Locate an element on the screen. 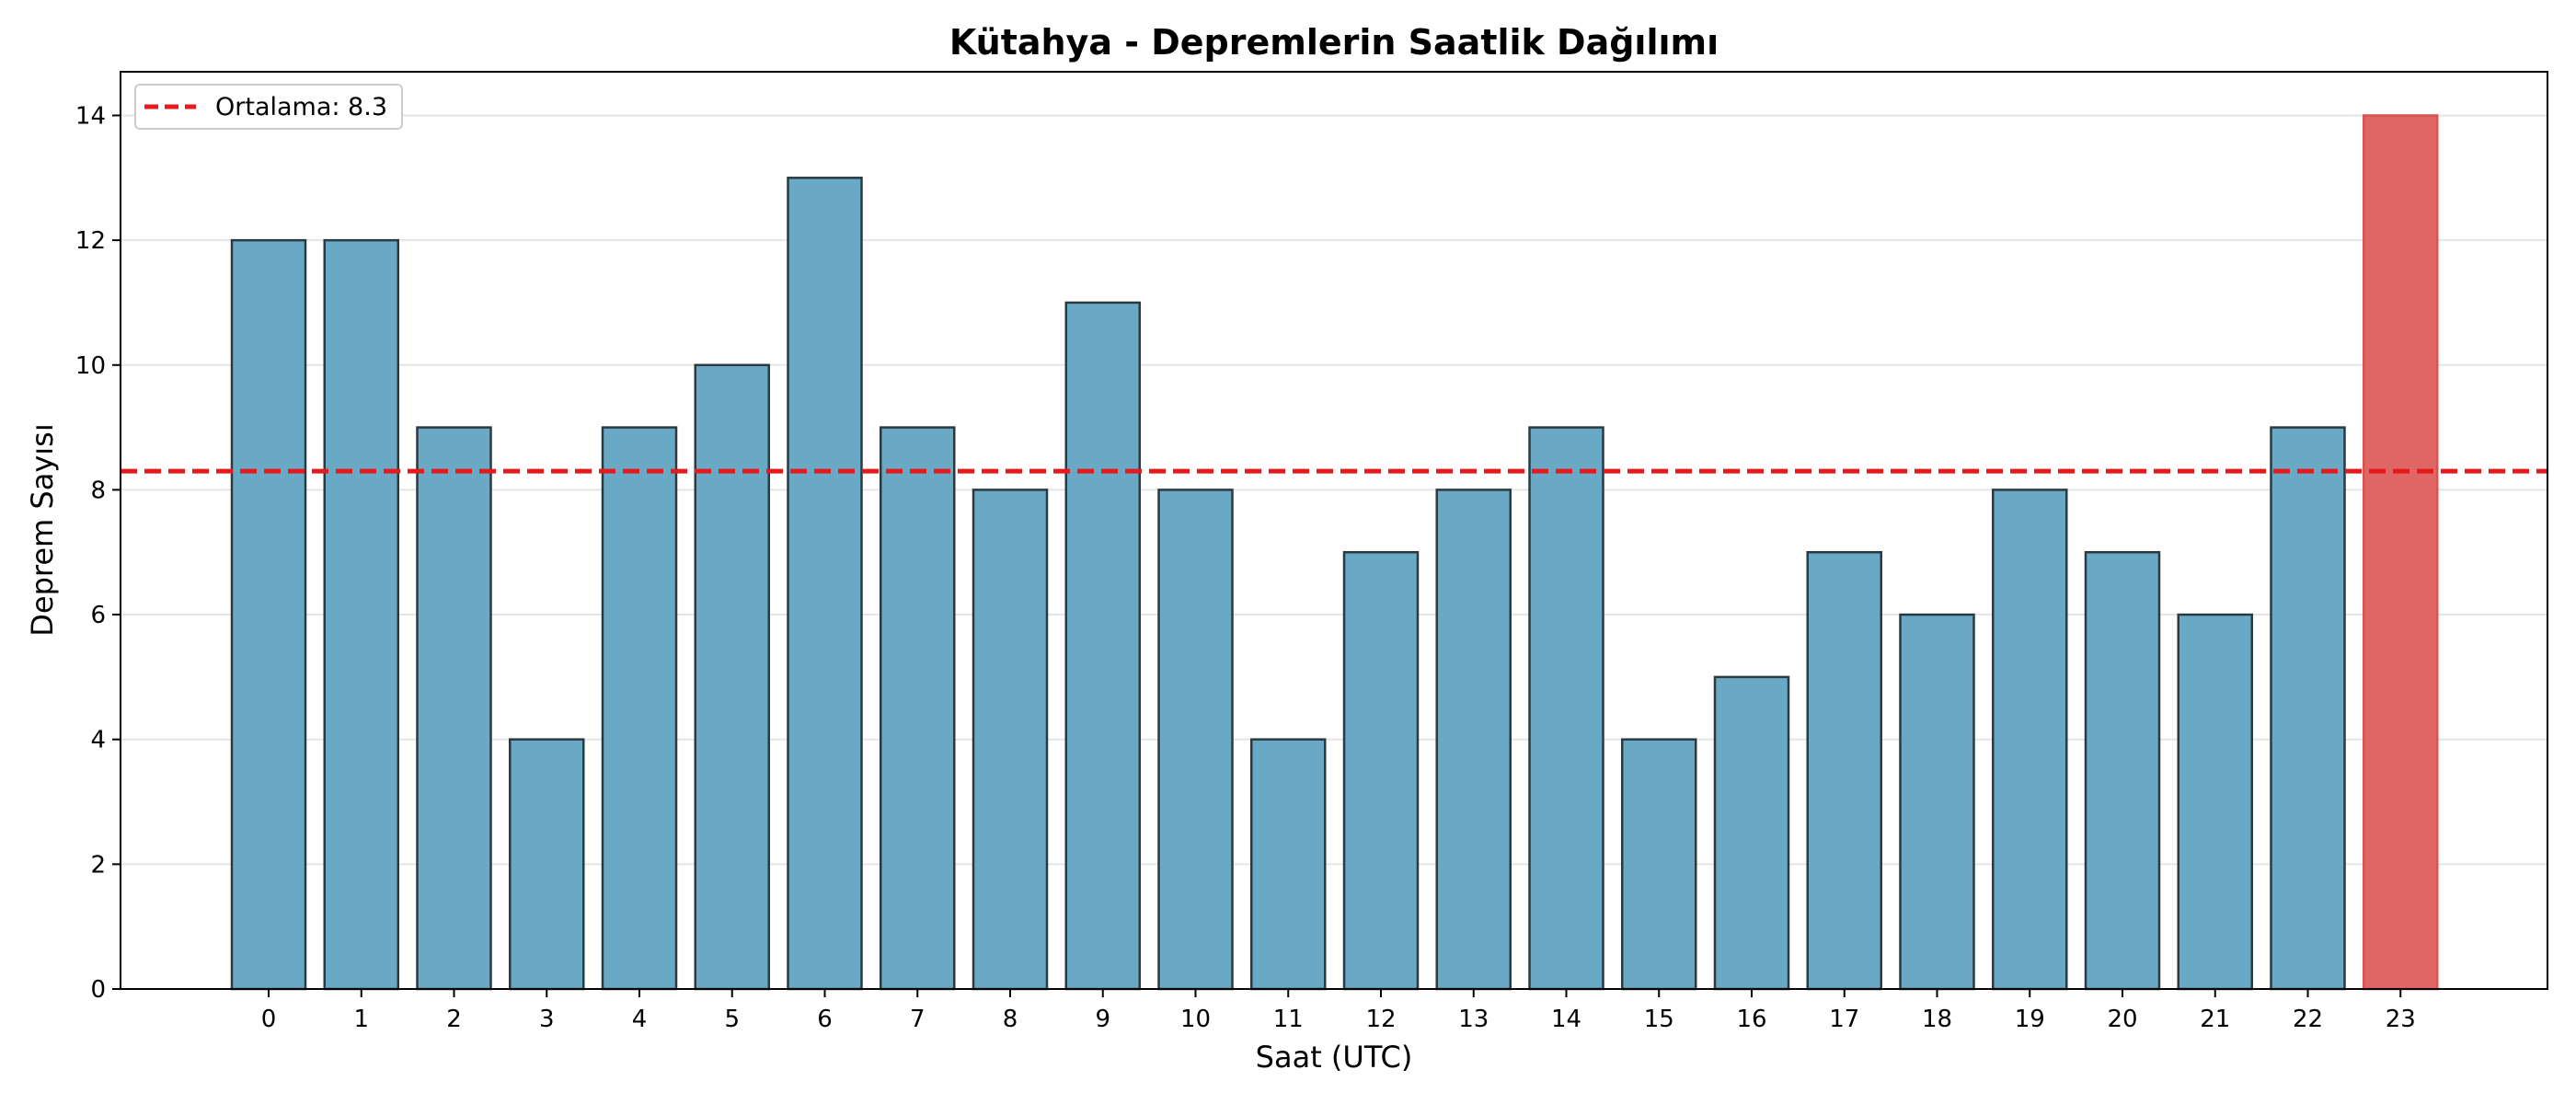  x-axis-ticks: 0 1 2 3 4 5 6 7 8 9 10 11 12 13 14 15 16 17 18 19 20 21 22 23 is located at coordinates (1338, 1011).